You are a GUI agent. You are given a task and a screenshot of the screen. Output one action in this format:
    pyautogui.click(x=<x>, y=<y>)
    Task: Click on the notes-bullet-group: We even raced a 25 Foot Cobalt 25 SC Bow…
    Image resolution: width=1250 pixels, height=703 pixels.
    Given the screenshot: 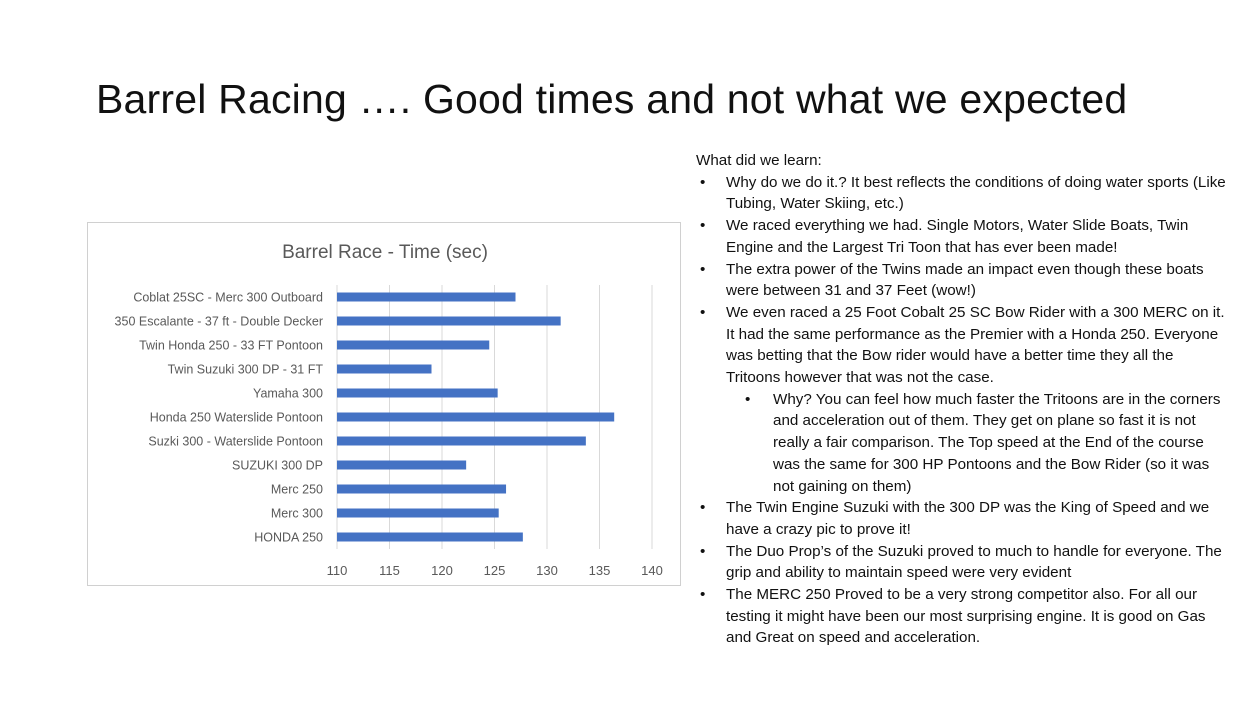 What is the action you would take?
    pyautogui.click(x=961, y=399)
    